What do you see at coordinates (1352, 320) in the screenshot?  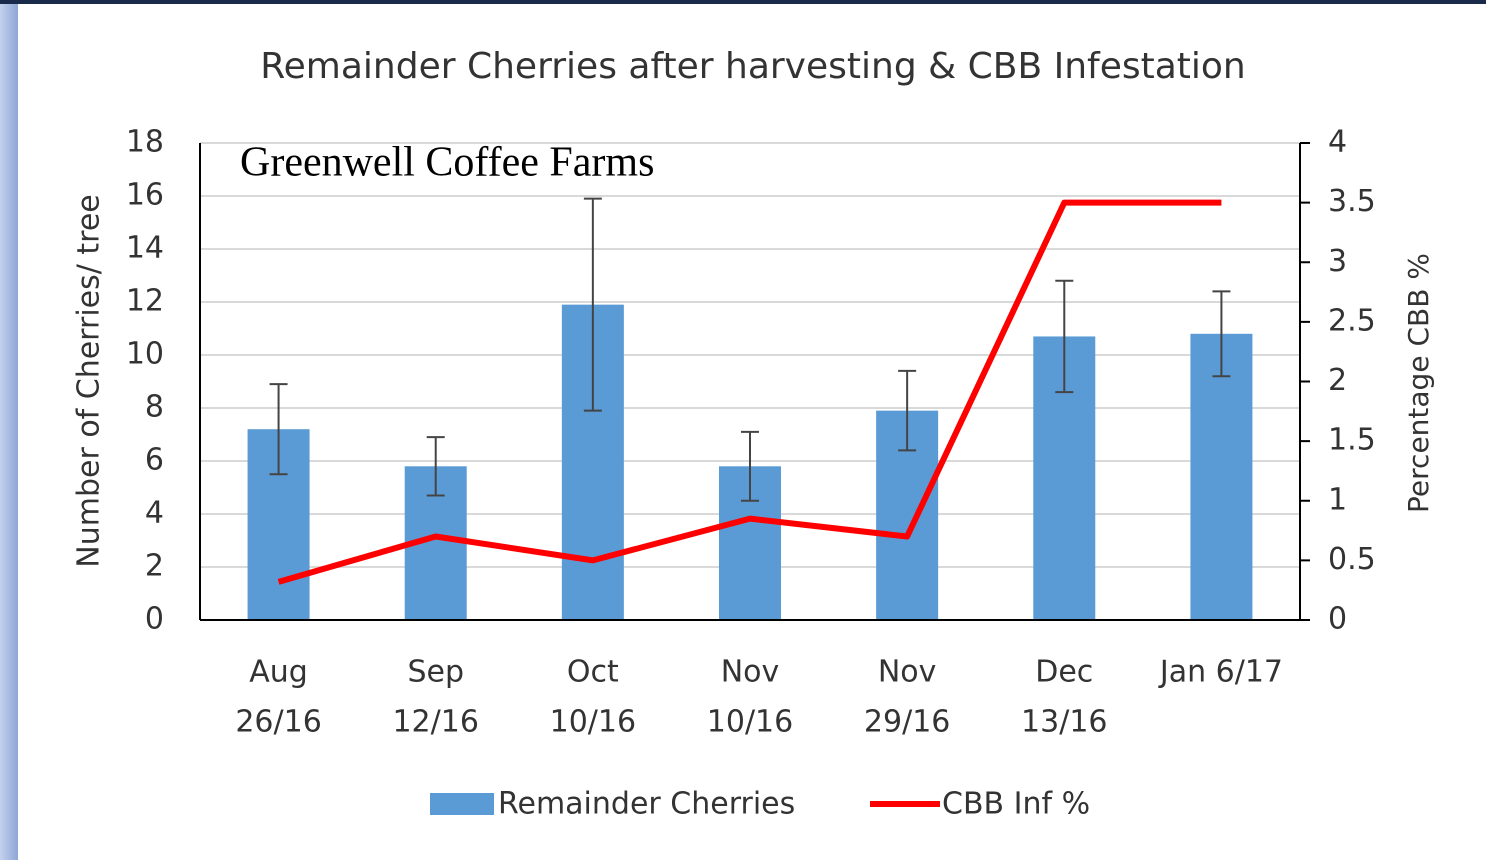 I see `y2-tick-label: 2.5` at bounding box center [1352, 320].